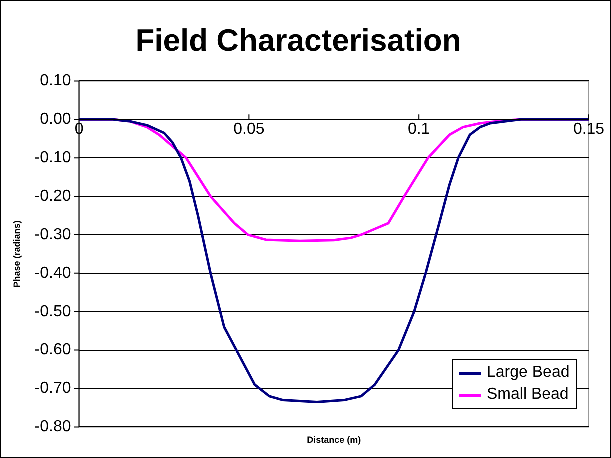 The image size is (611, 458). Describe the element at coordinates (334, 440) in the screenshot. I see `x-axis-title: Distance (m)` at that location.